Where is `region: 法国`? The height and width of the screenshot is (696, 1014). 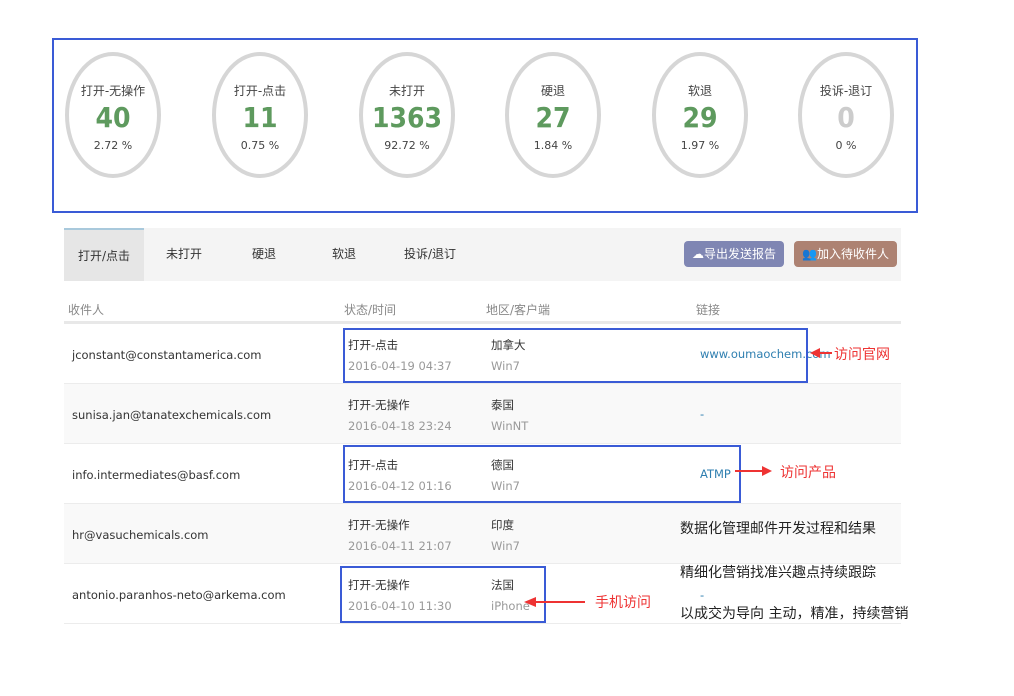
region: 法国 is located at coordinates (502, 585).